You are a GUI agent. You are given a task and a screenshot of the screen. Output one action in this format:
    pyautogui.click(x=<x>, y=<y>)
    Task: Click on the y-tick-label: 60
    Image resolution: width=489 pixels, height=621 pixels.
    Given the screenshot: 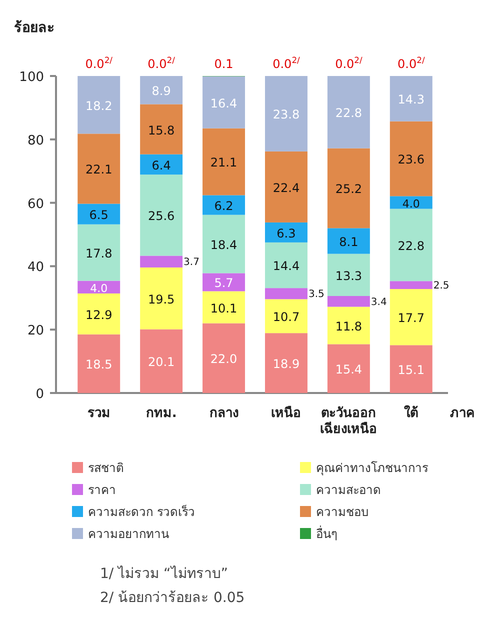 What is the action you would take?
    pyautogui.click(x=35, y=204)
    